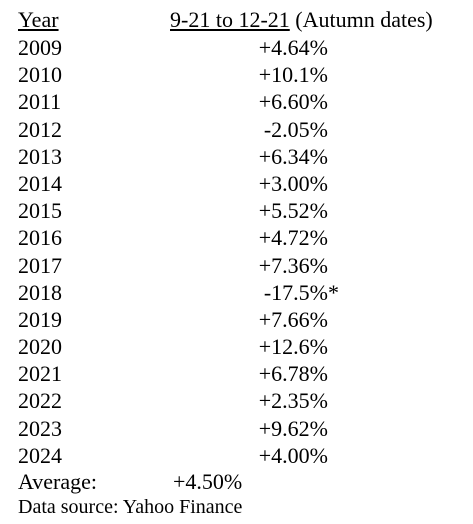  What do you see at coordinates (40, 102) in the screenshot?
I see `year-cell: 2011` at bounding box center [40, 102].